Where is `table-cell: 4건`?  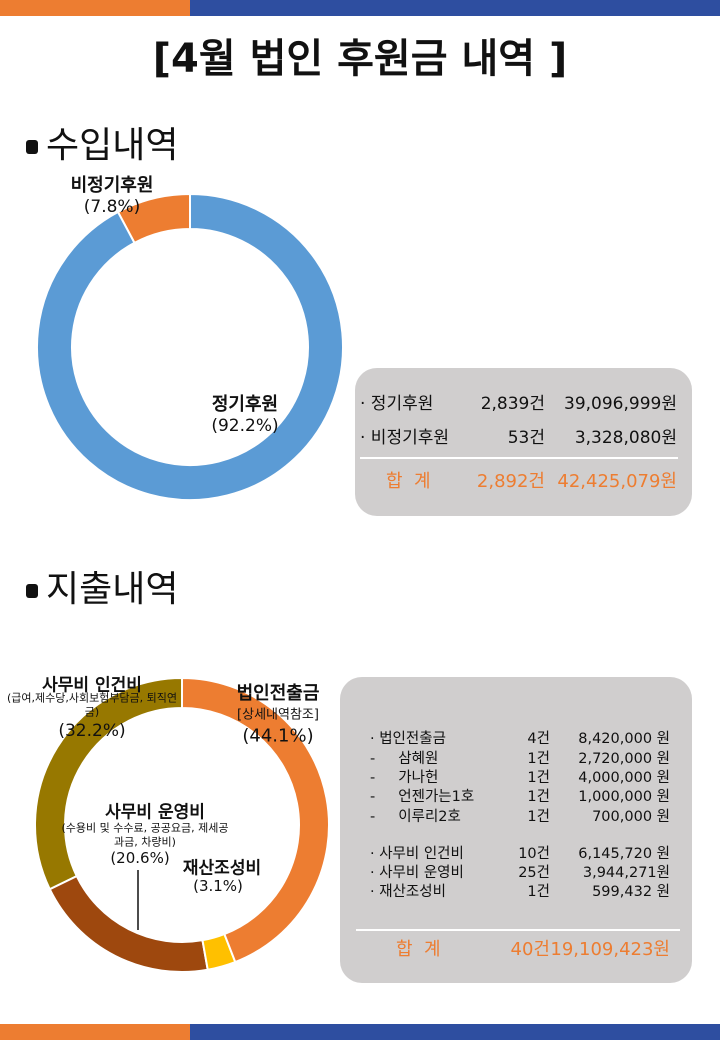
table-cell: 4건 is located at coordinates (538, 739).